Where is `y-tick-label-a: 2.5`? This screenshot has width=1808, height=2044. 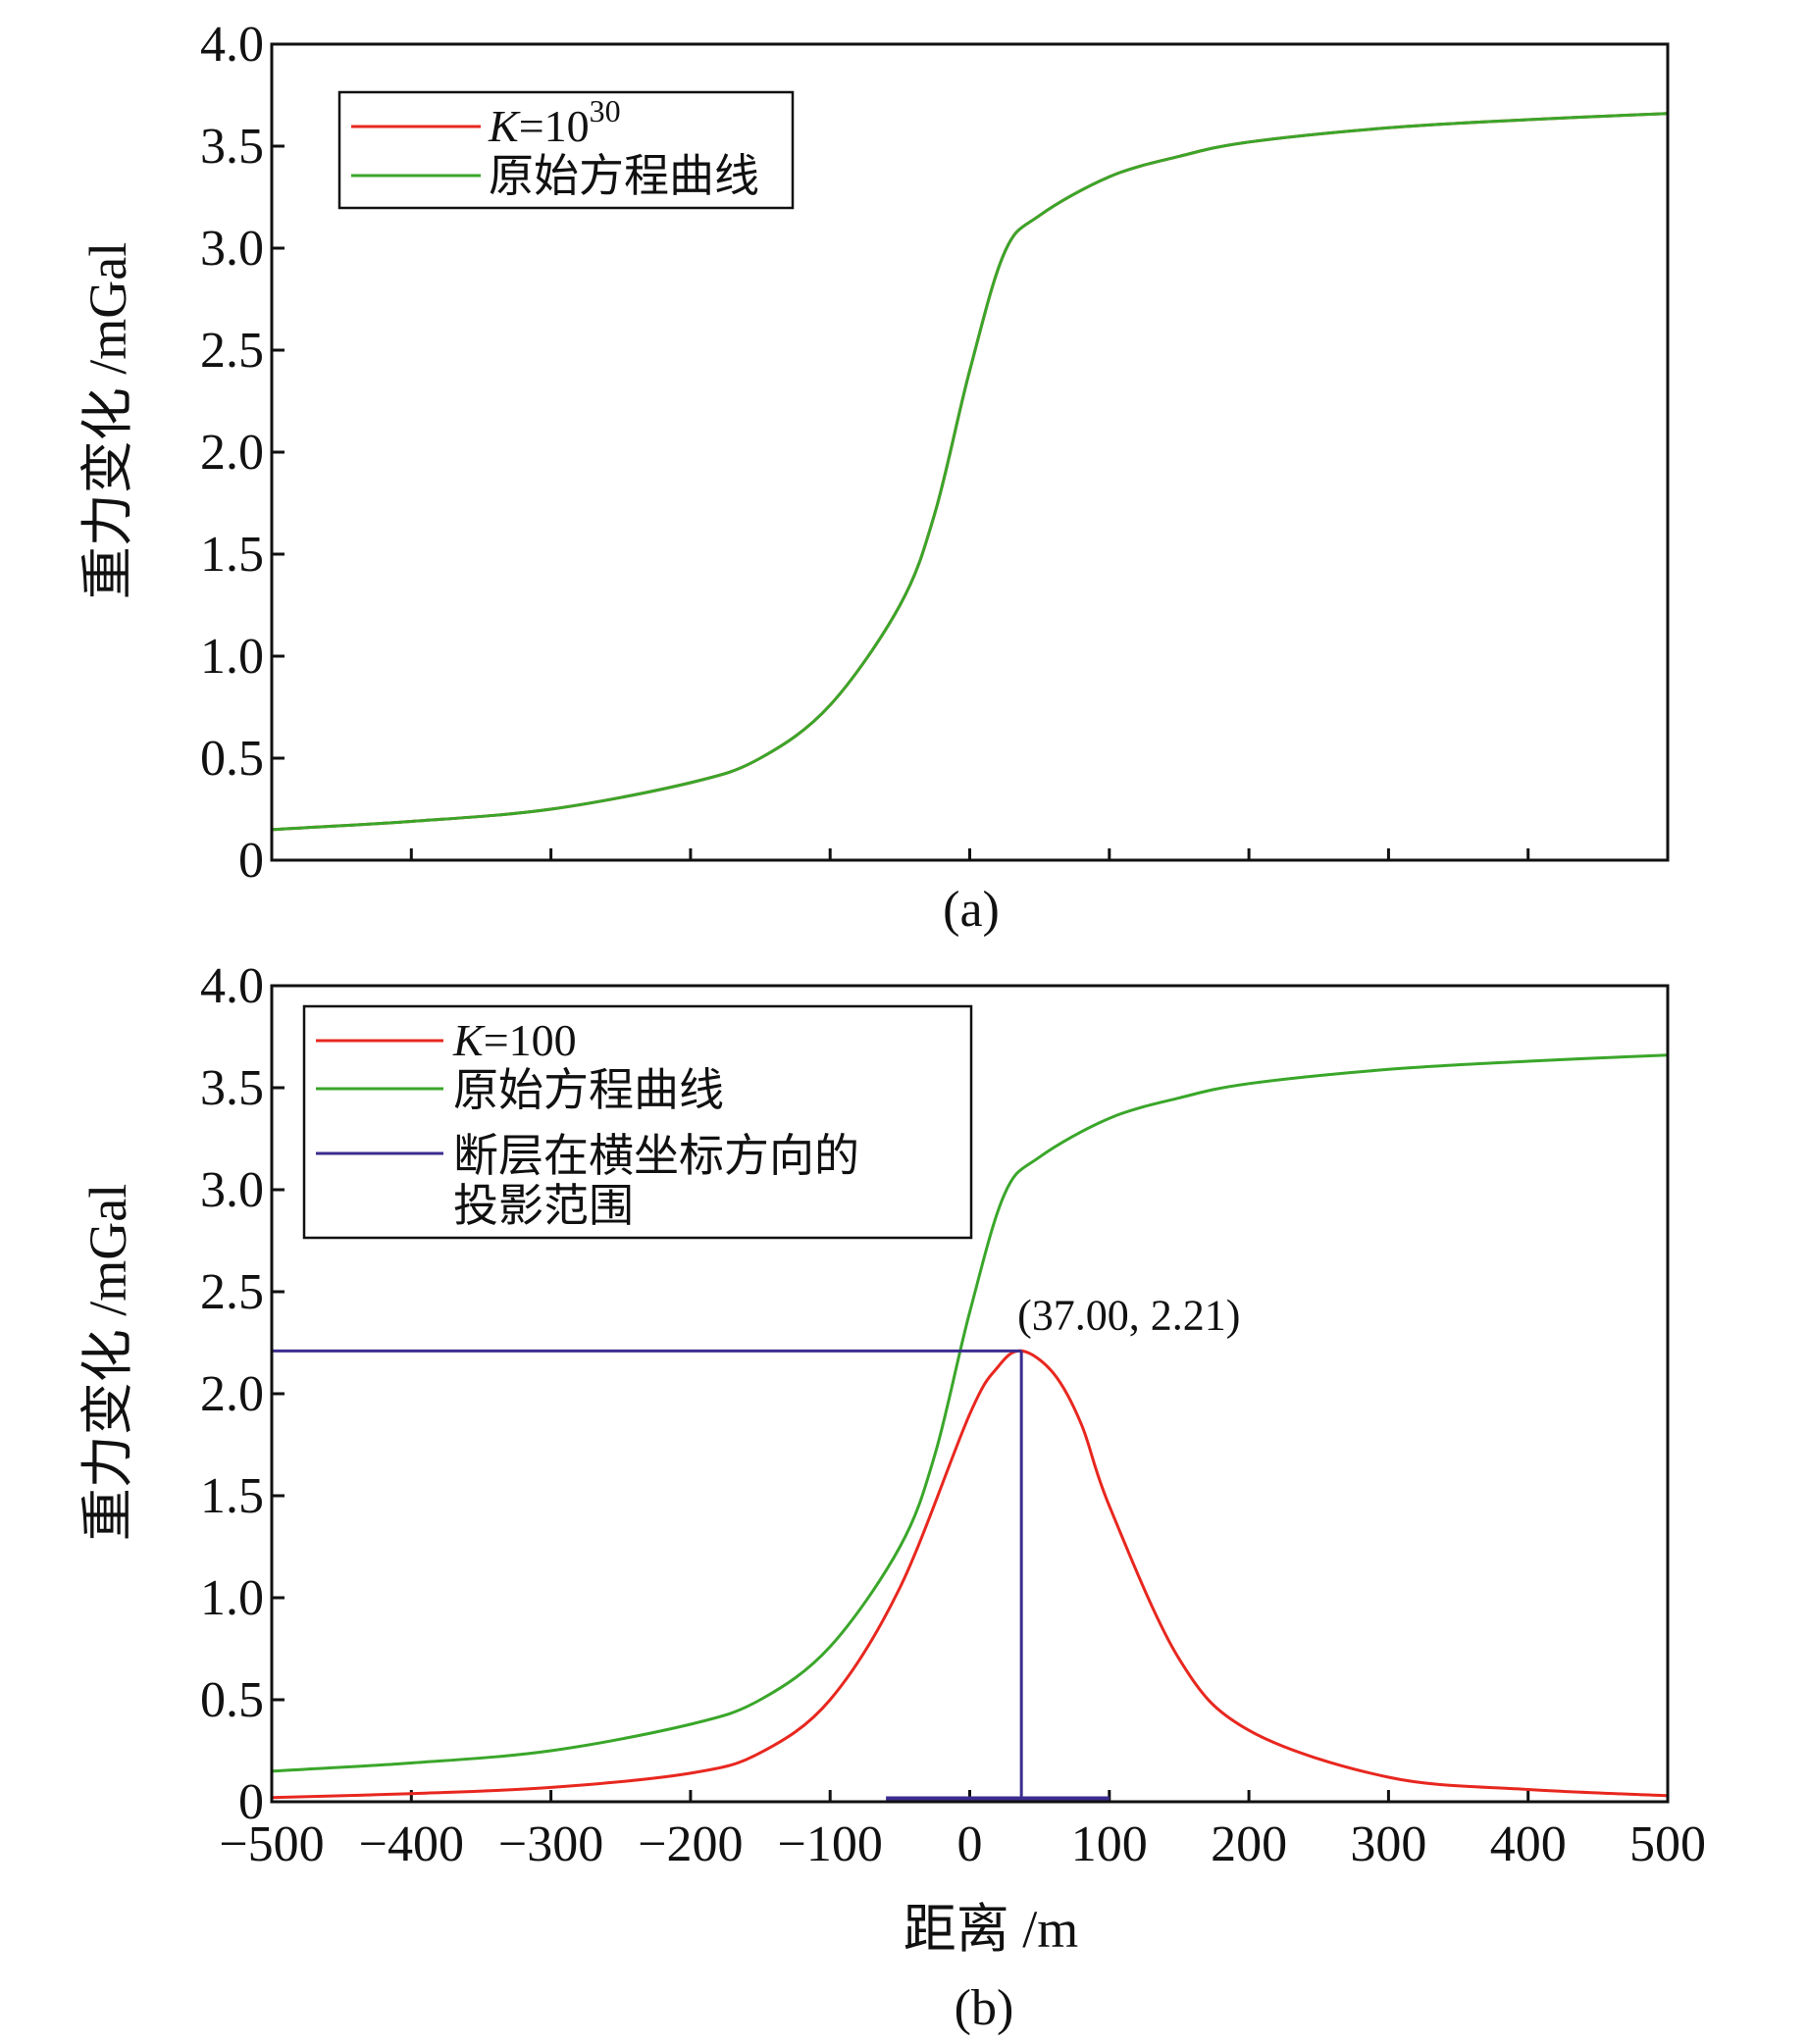
y-tick-label-a: 2.5 is located at coordinates (232, 351).